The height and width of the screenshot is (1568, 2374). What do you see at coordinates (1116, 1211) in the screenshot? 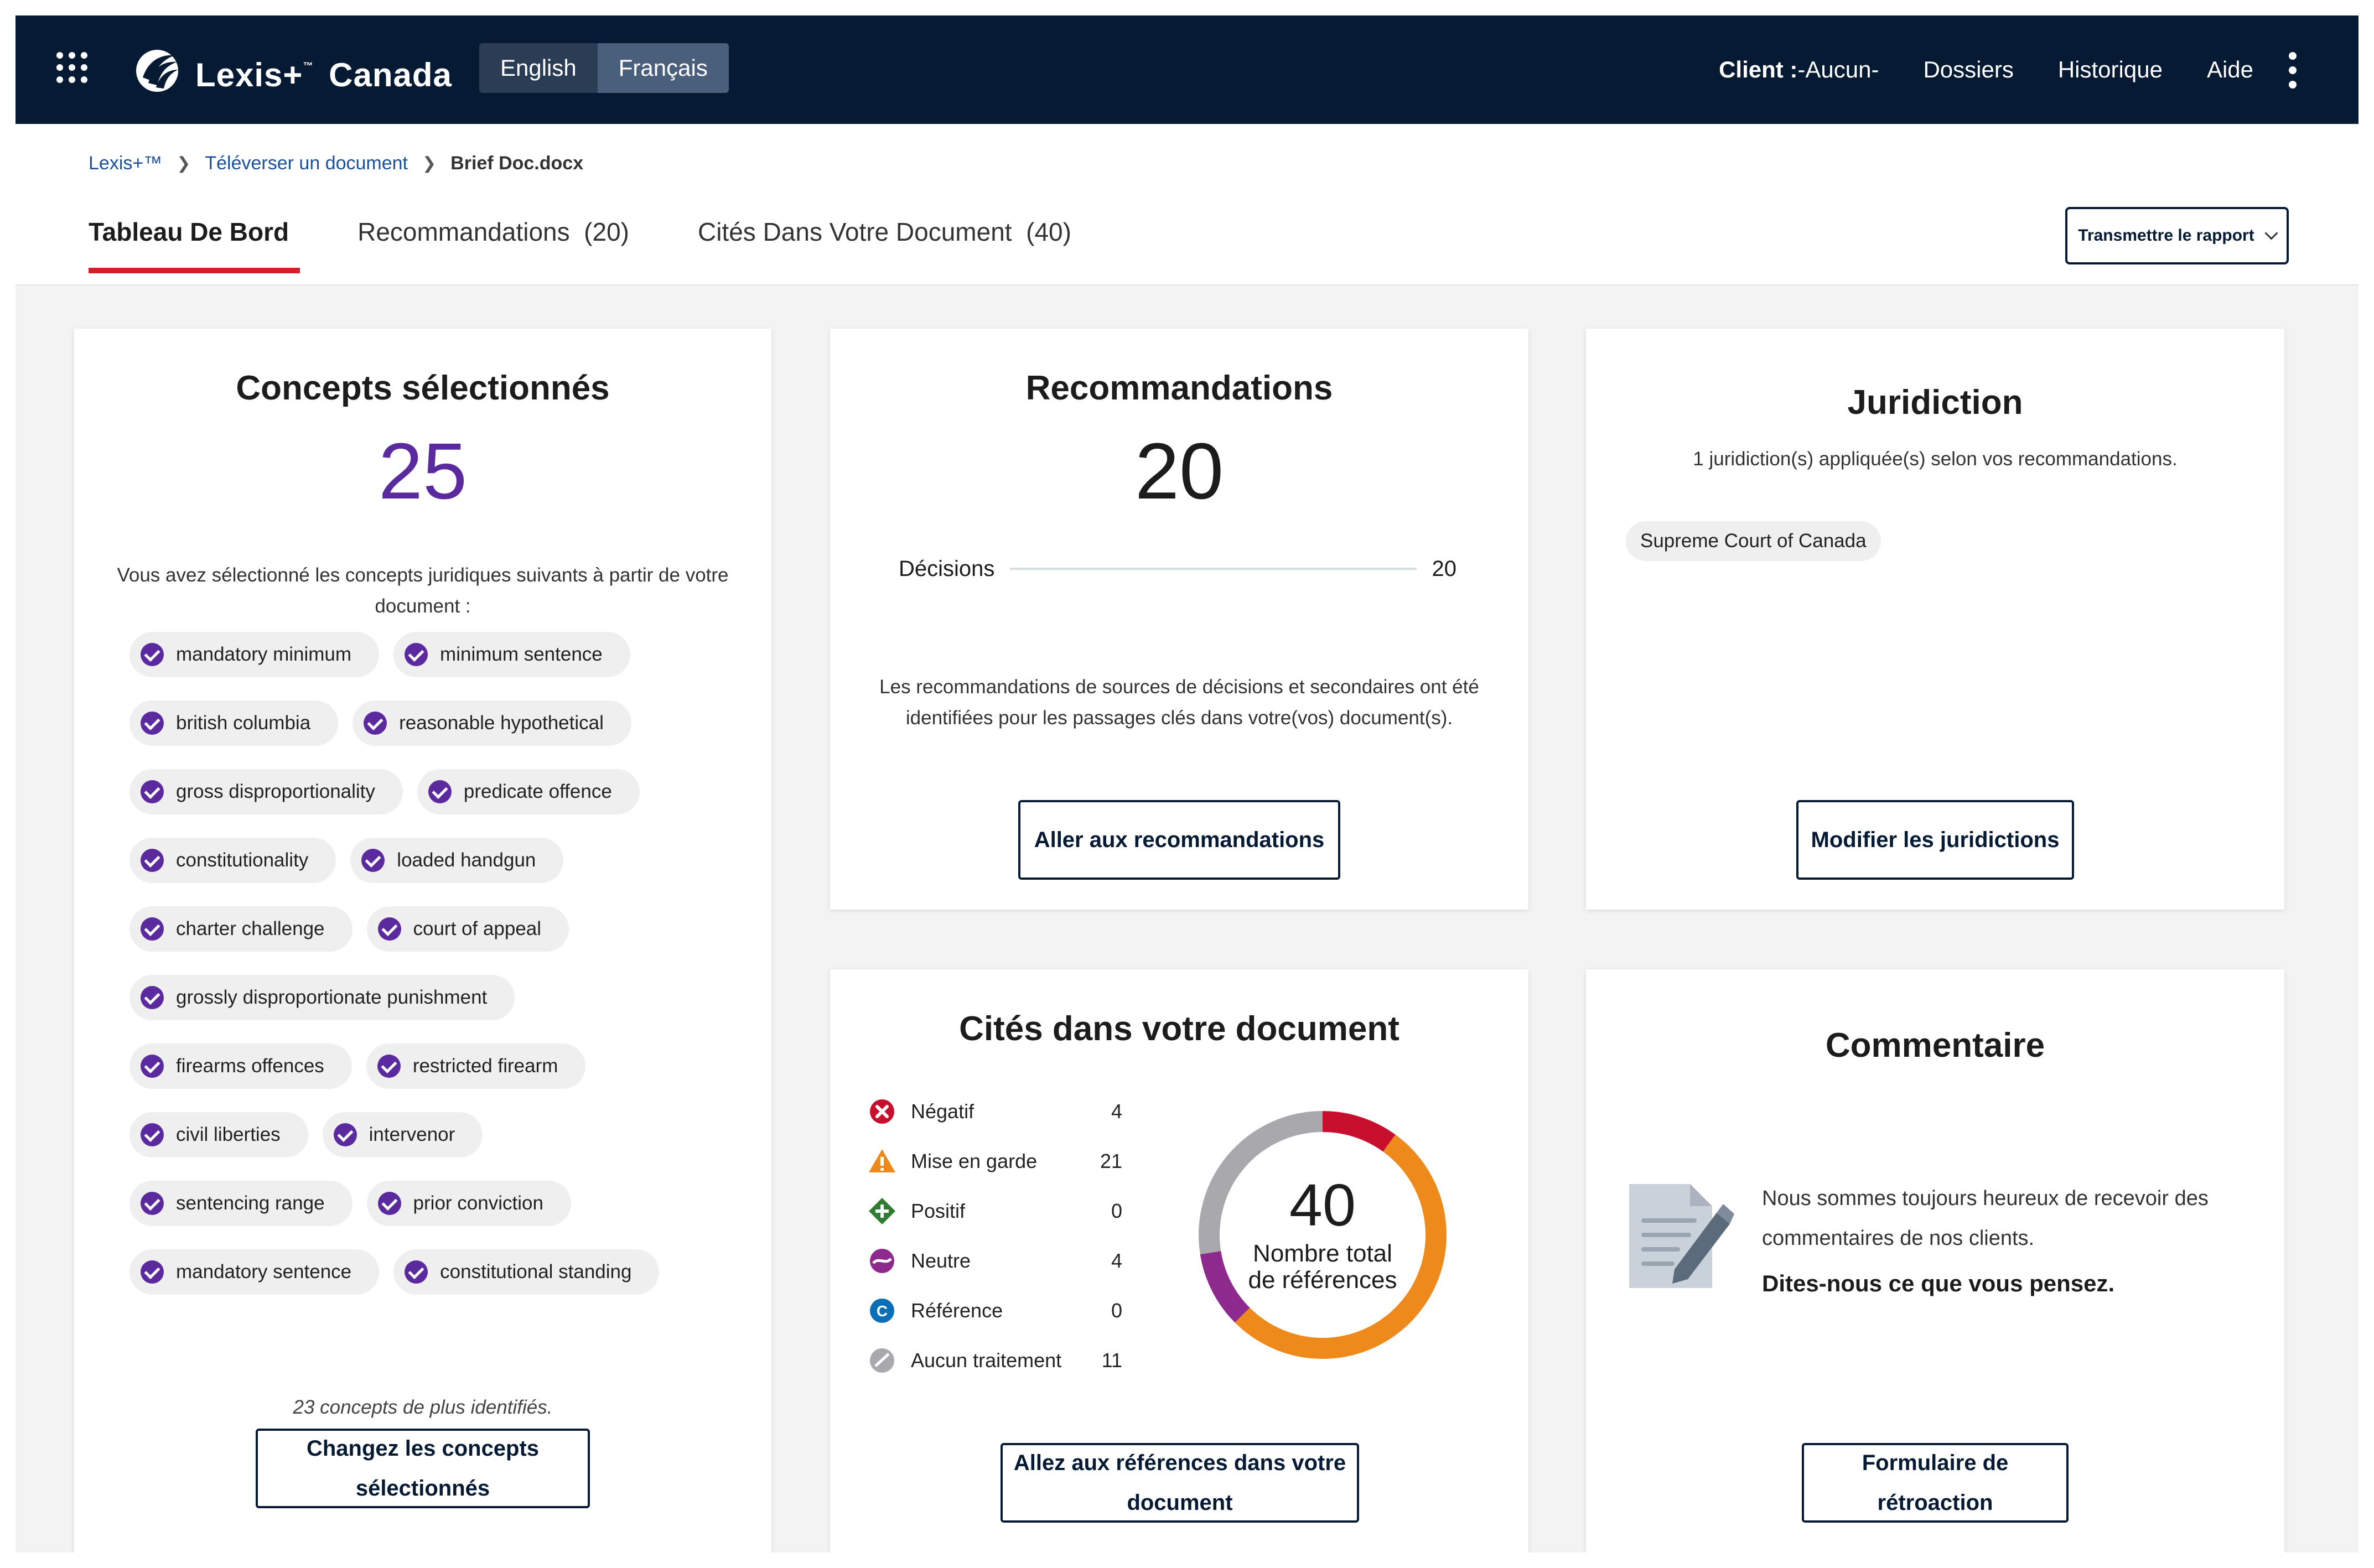
I see `legend-value: 0` at bounding box center [1116, 1211].